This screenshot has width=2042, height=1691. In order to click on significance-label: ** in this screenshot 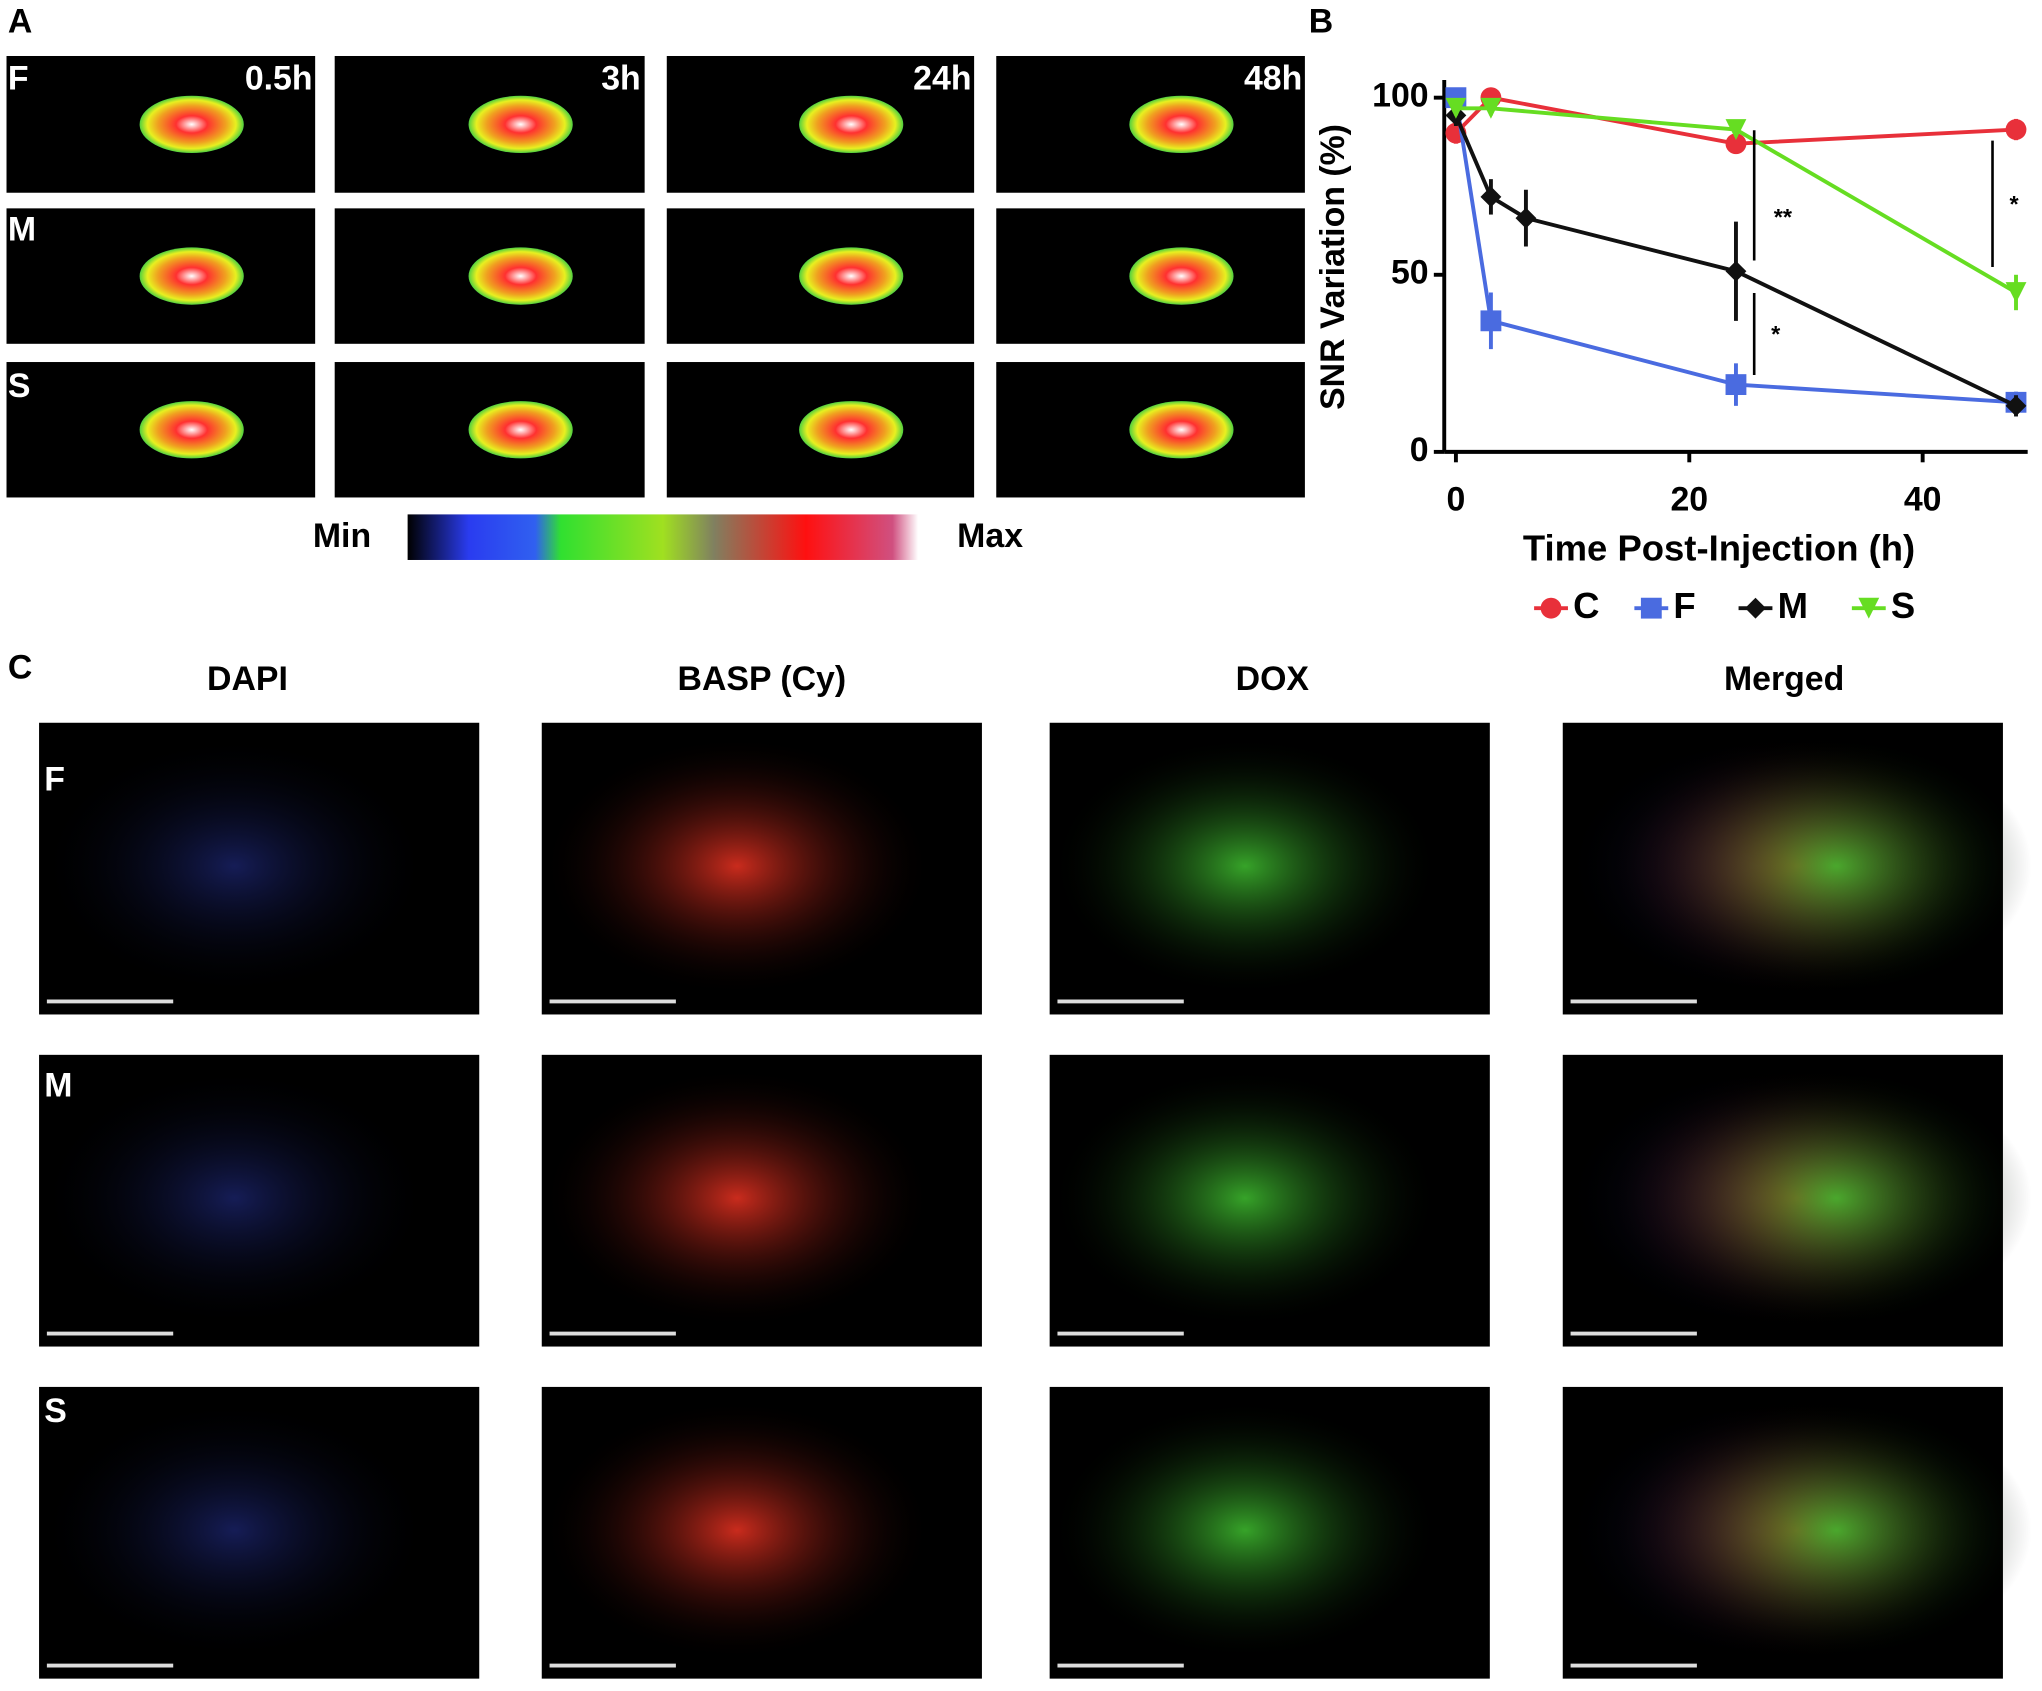, I will do `click(1783, 217)`.